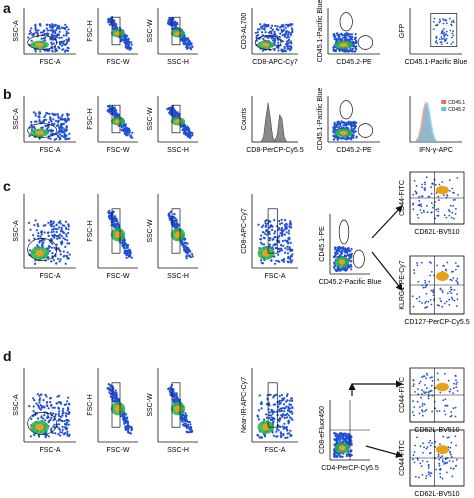 Image resolution: width=474 pixels, height=498 pixels. What do you see at coordinates (172, 125) in the screenshot?
I see `plot-svg: SSC-H SSC-W` at bounding box center [172, 125].